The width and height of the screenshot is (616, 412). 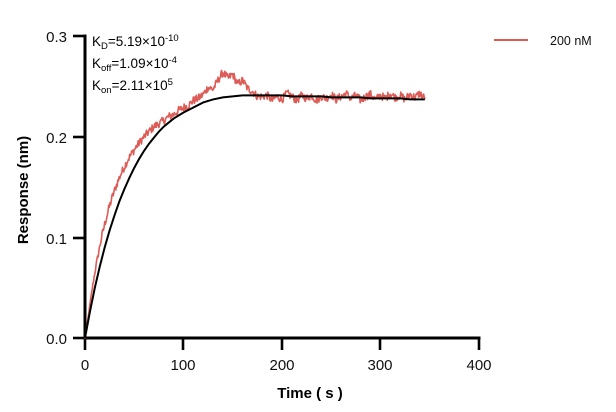 I want to click on kon-exponent: 5, so click(x=170, y=82).